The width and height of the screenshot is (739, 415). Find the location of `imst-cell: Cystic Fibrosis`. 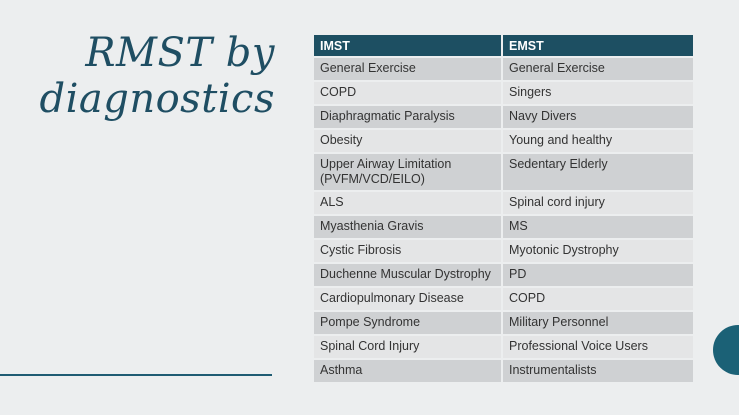

imst-cell: Cystic Fibrosis is located at coordinates (408, 250).